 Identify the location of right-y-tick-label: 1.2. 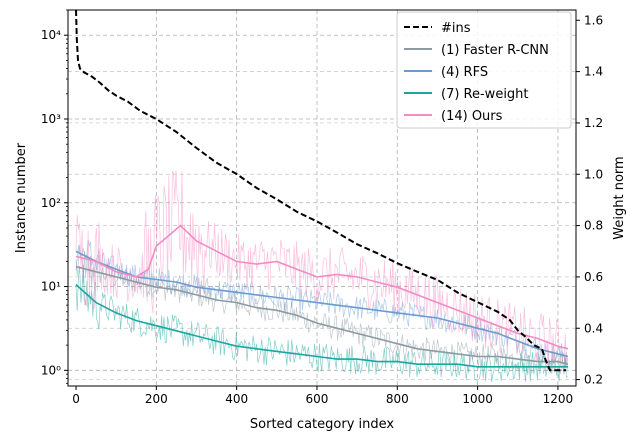
(593, 123).